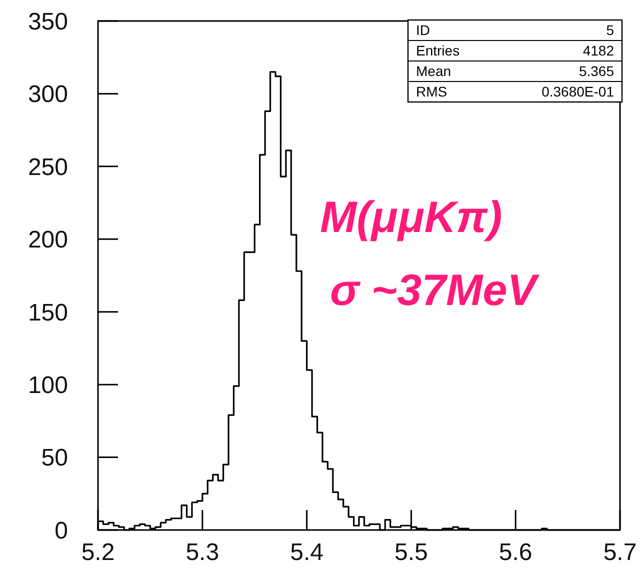  What do you see at coordinates (54, 458) in the screenshot?
I see `y-tick-label: 50` at bounding box center [54, 458].